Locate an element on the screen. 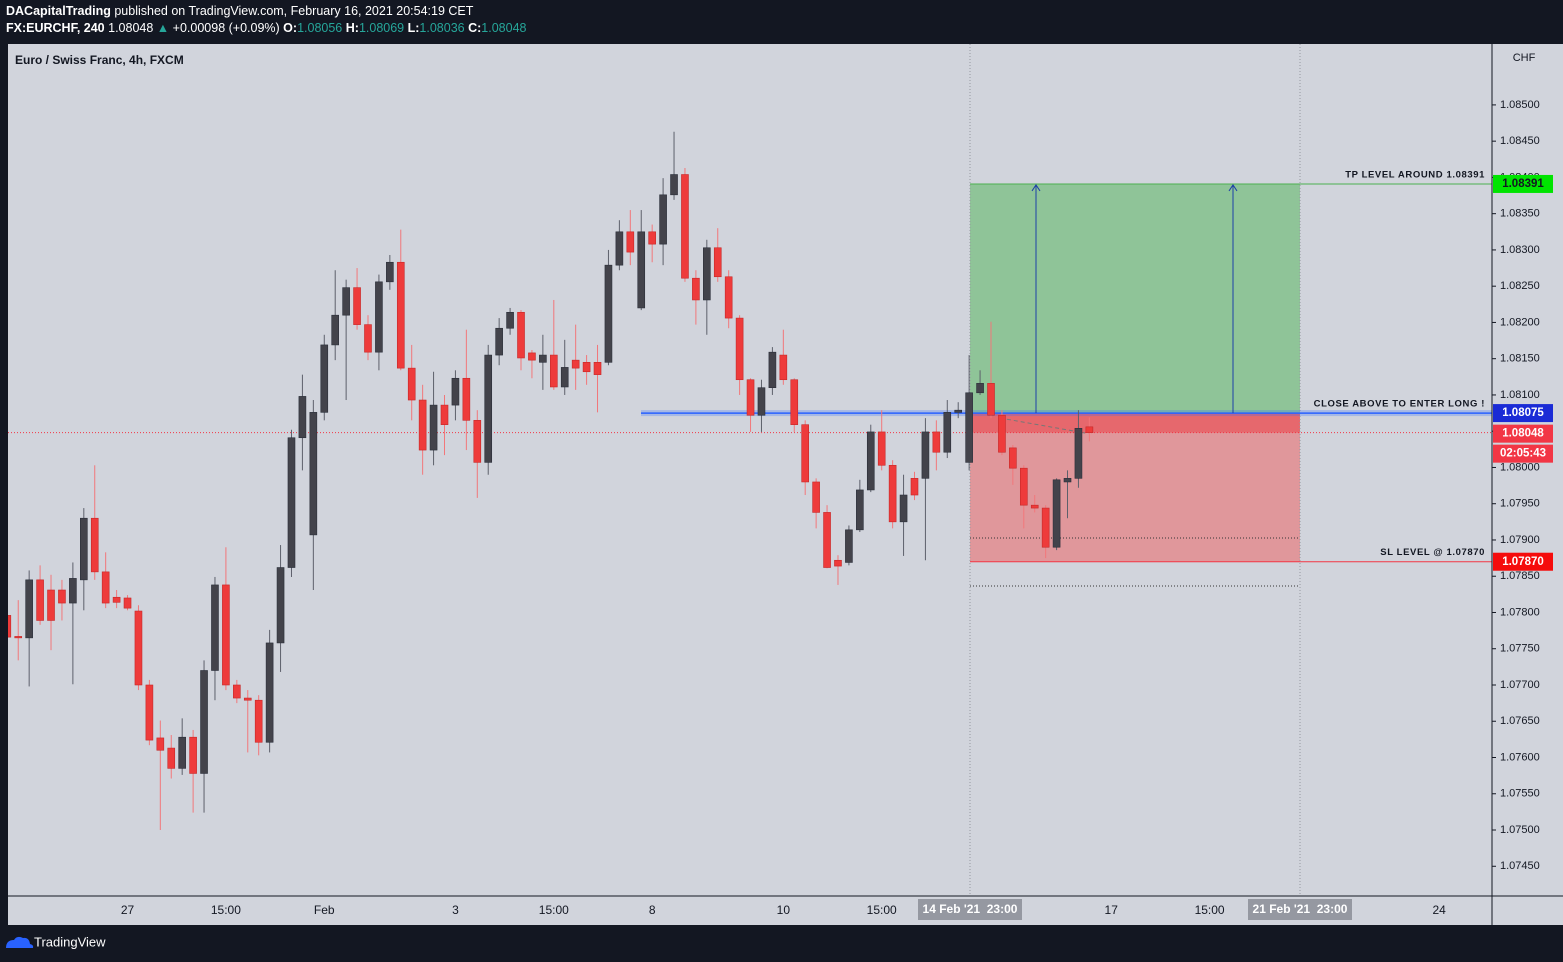 This screenshot has width=1563, height=962. change: +0.00098 (+0.09%) is located at coordinates (226, 28).